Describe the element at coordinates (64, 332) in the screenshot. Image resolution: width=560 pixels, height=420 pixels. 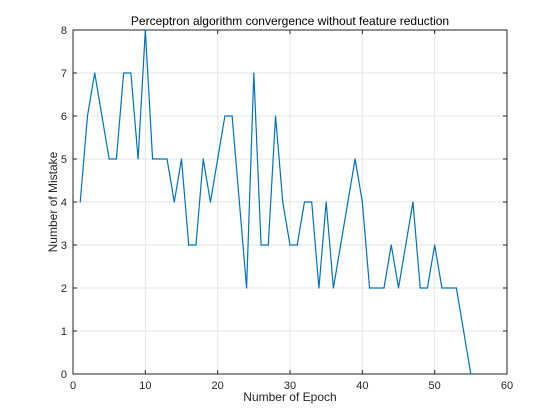
I see `y-tick-label: 1` at that location.